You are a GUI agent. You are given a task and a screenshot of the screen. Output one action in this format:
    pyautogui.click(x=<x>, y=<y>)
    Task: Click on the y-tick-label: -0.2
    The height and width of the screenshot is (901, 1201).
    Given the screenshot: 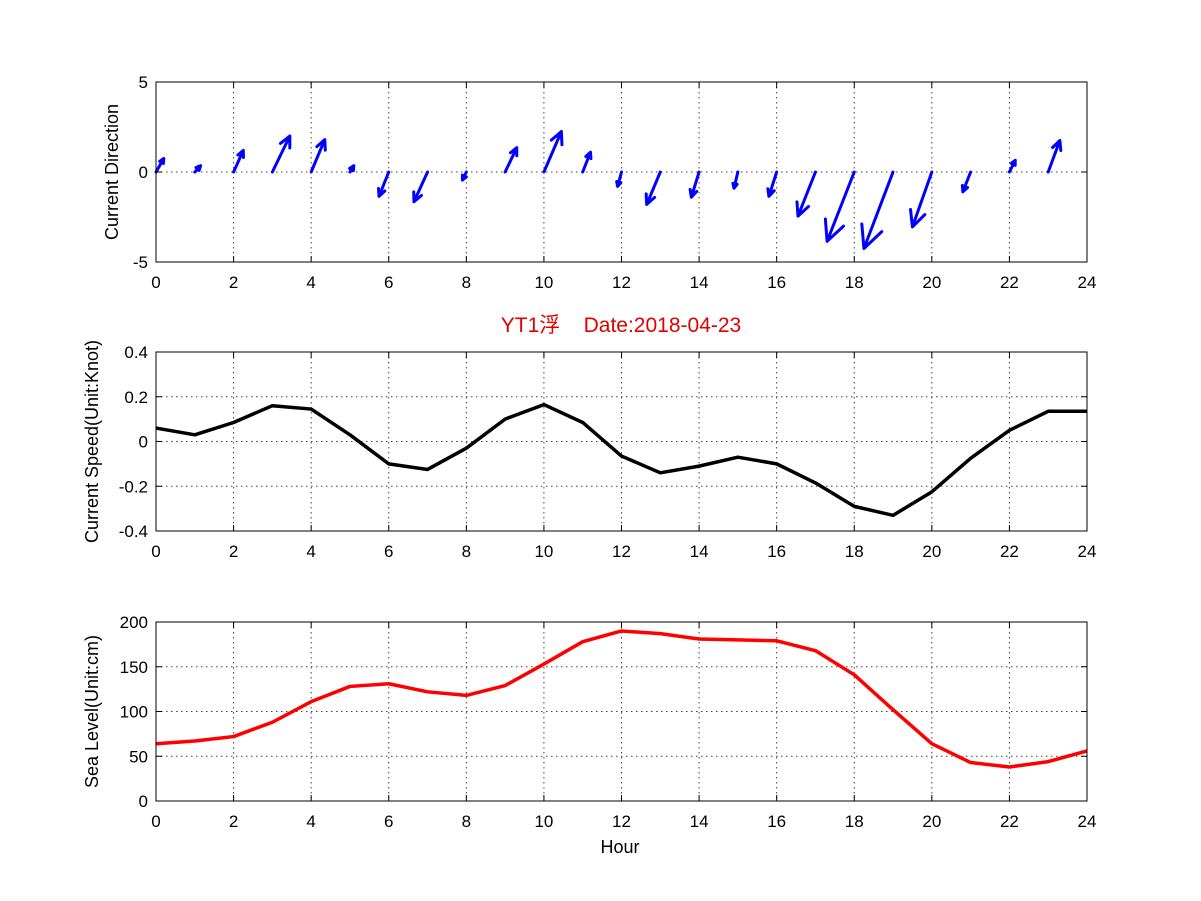 What is the action you would take?
    pyautogui.click(x=133, y=486)
    